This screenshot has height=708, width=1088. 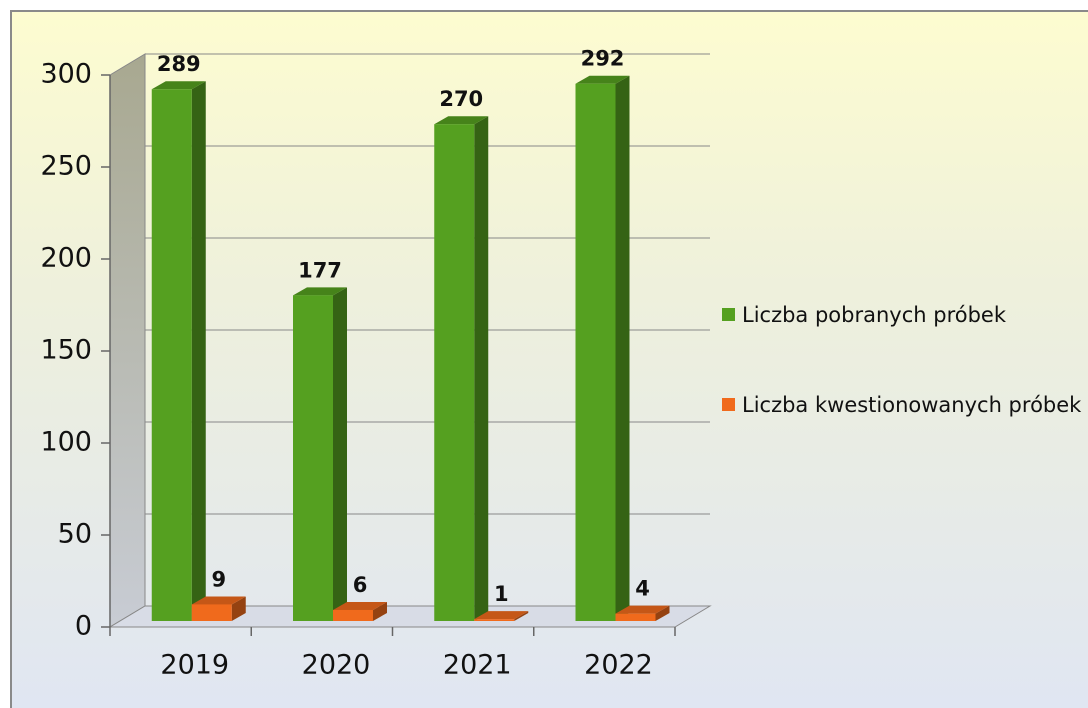 What do you see at coordinates (127, 340) in the screenshot?
I see `side-wall` at bounding box center [127, 340].